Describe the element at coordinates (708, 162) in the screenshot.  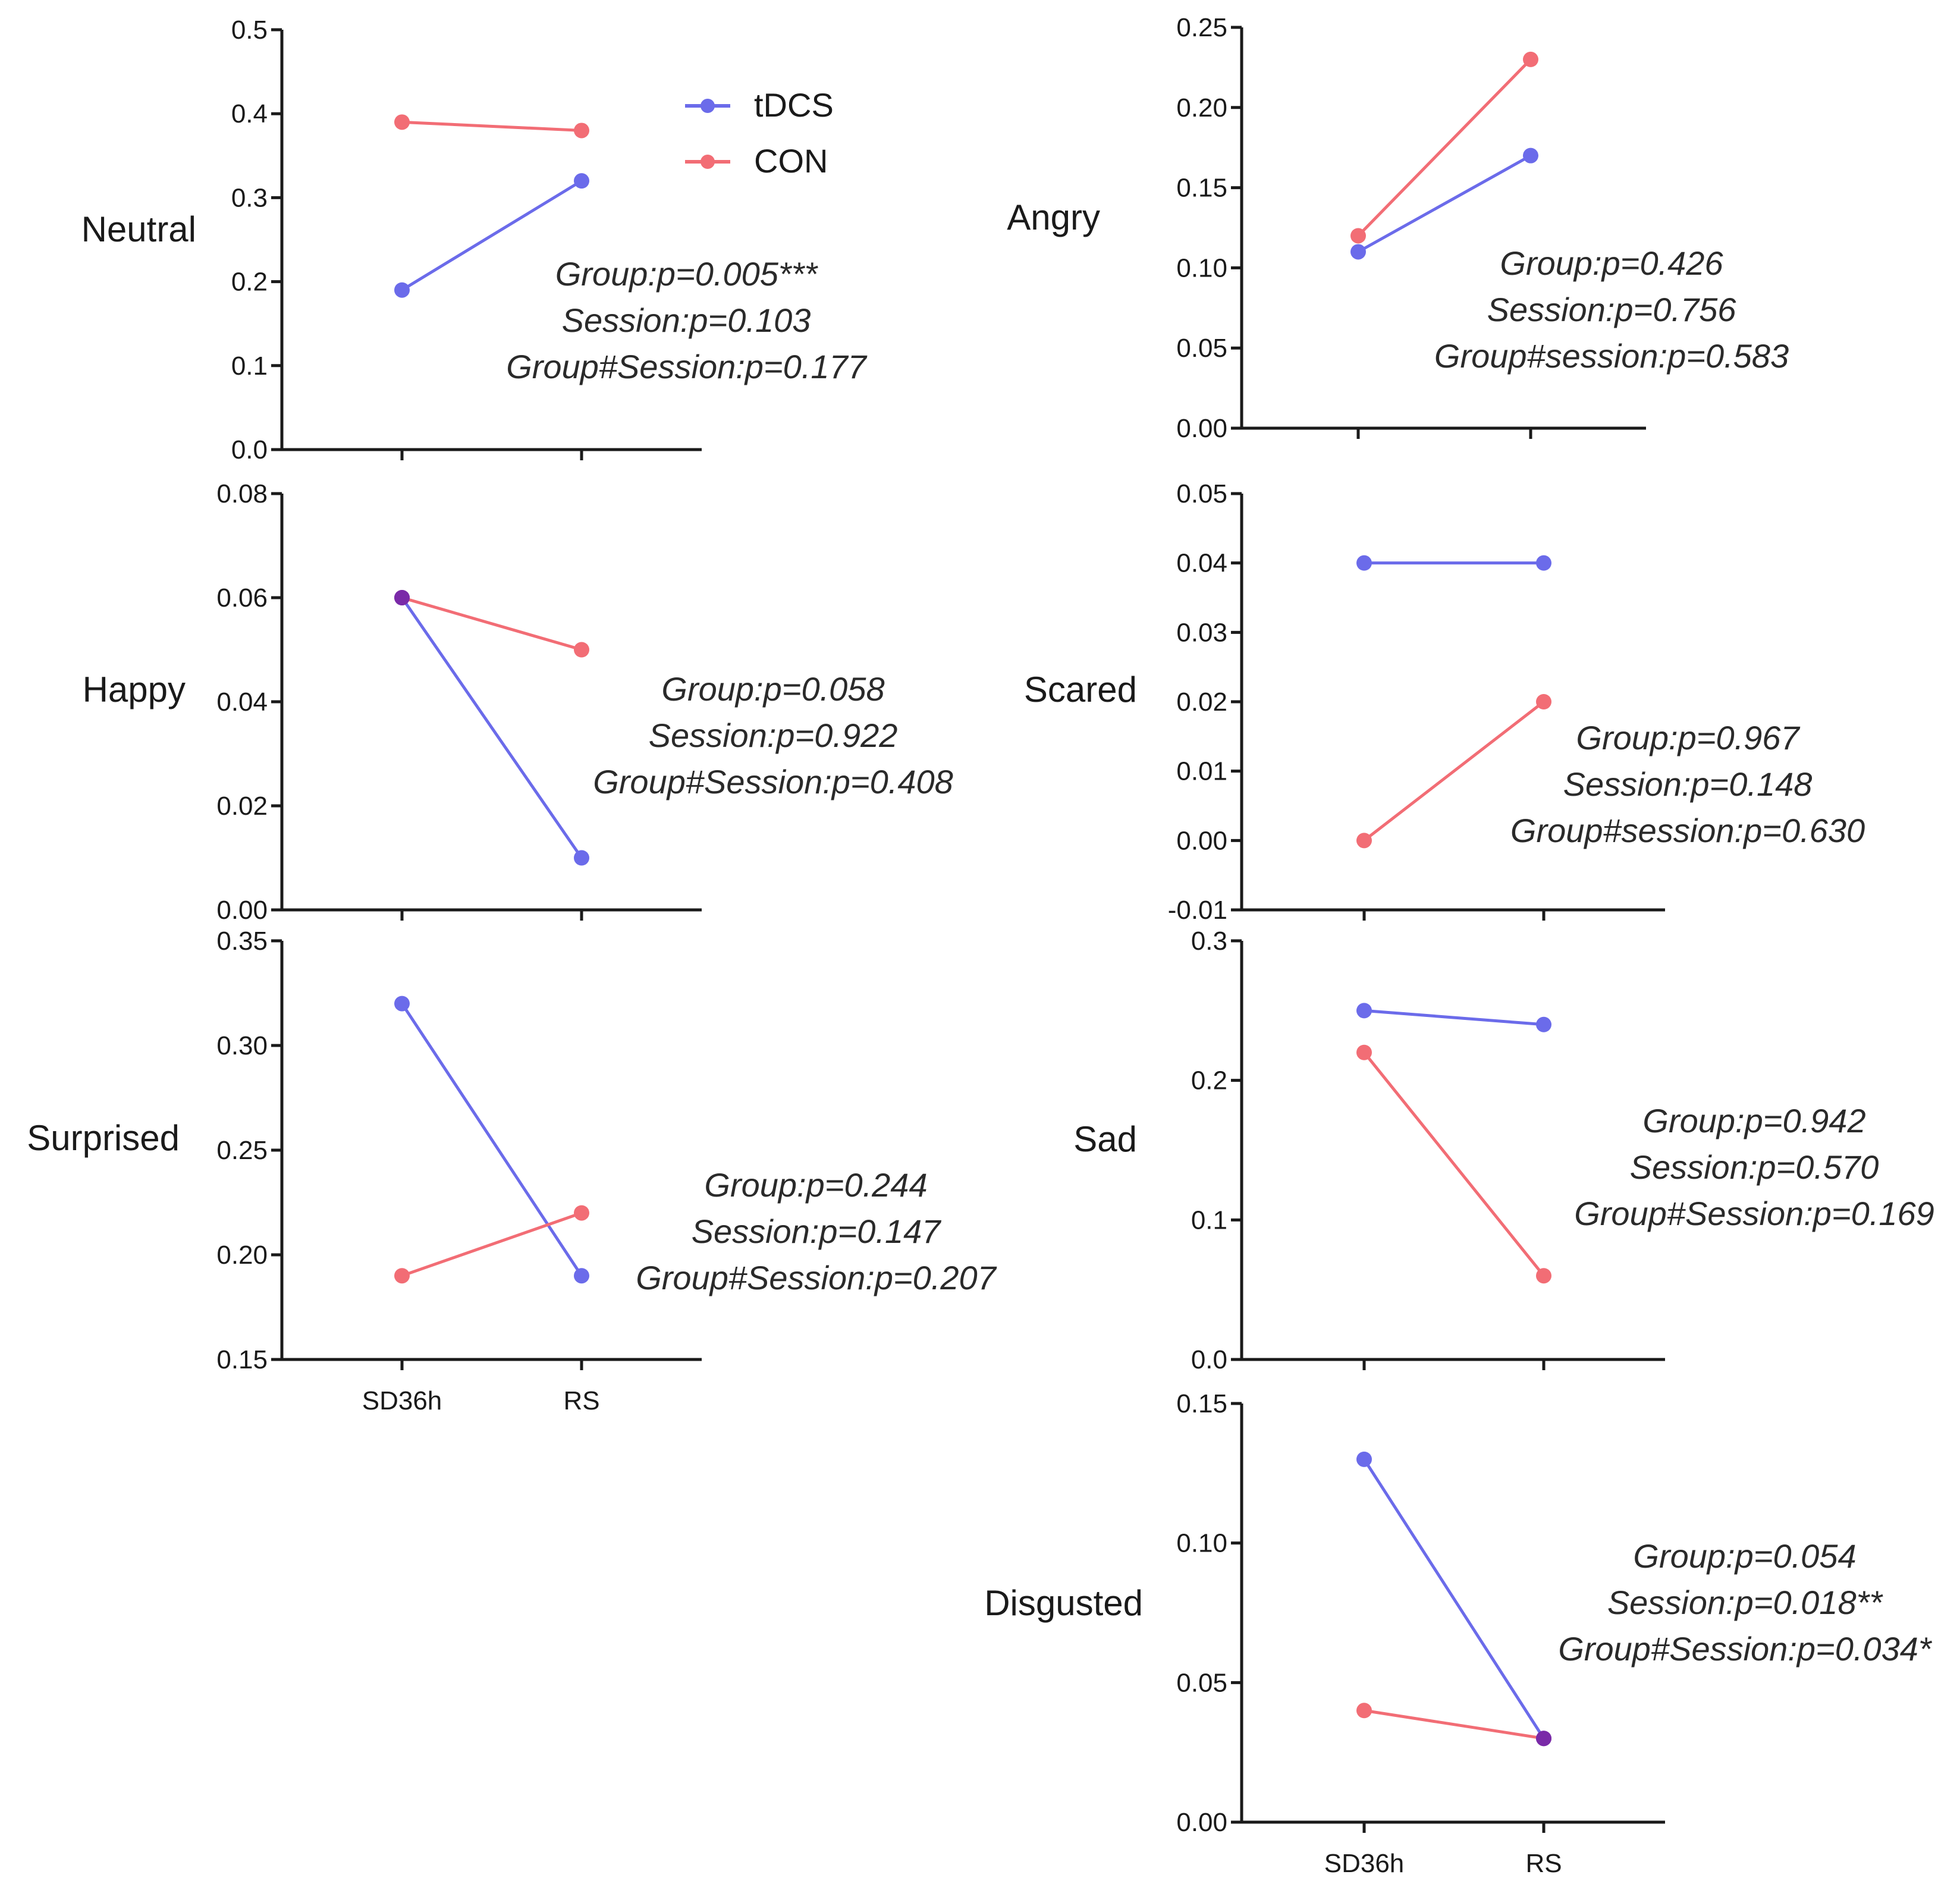
I see `legend-con-marker` at that location.